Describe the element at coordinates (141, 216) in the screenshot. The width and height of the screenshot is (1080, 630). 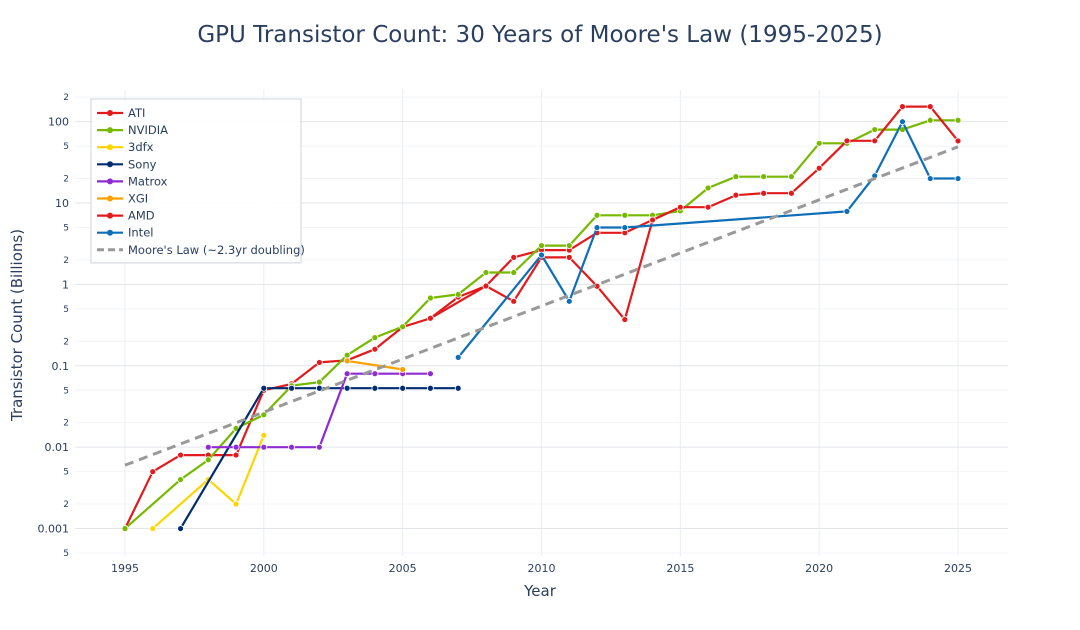
I see `legend-label: AMD` at that location.